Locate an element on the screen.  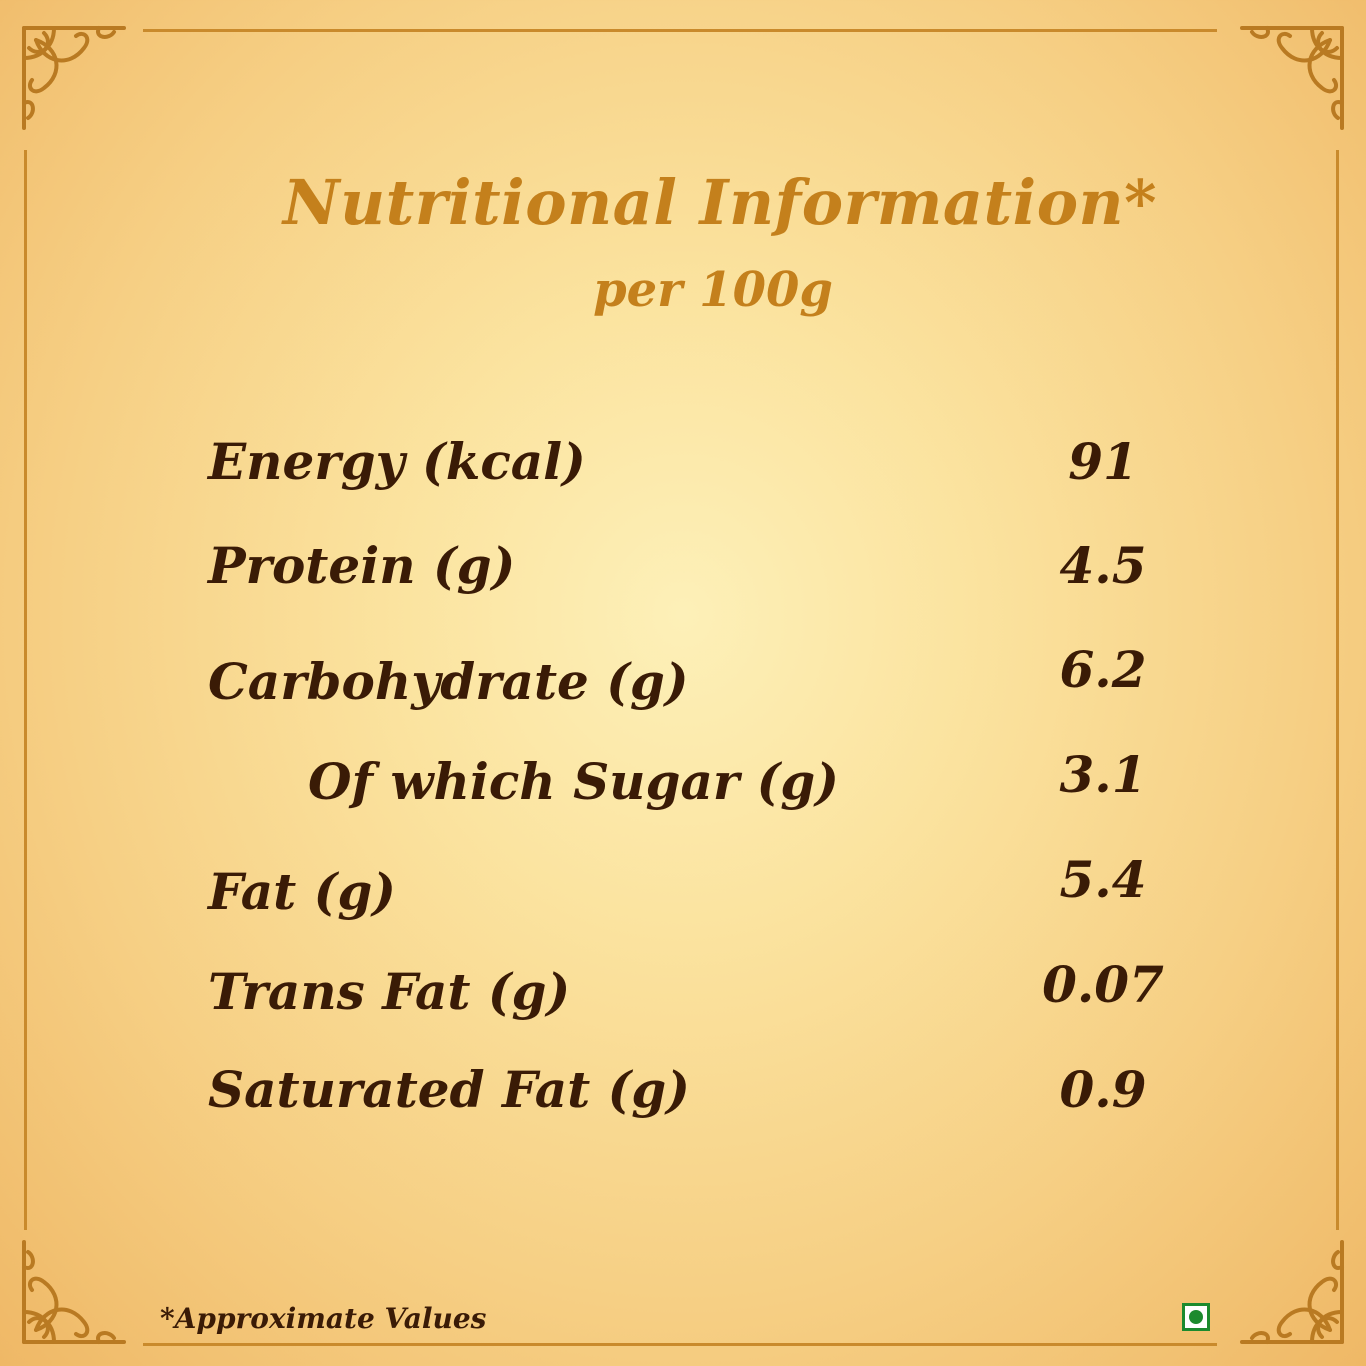
nutrient-label-fat: Fat (g) is located at coordinates (302, 891).